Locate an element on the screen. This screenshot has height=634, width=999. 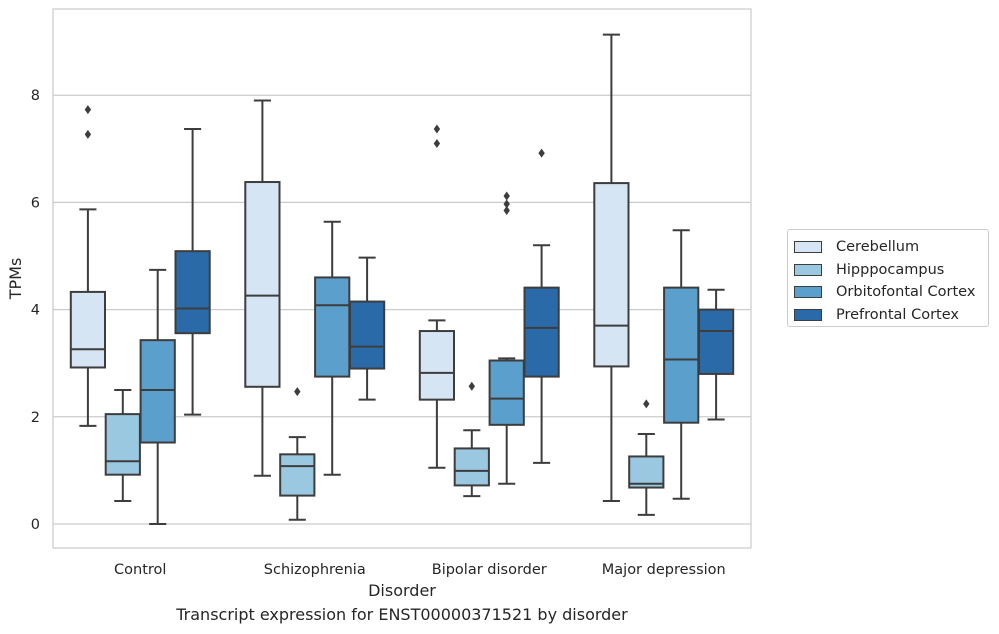
box-orbitofontal-cortex-major-depression is located at coordinates (681, 364).